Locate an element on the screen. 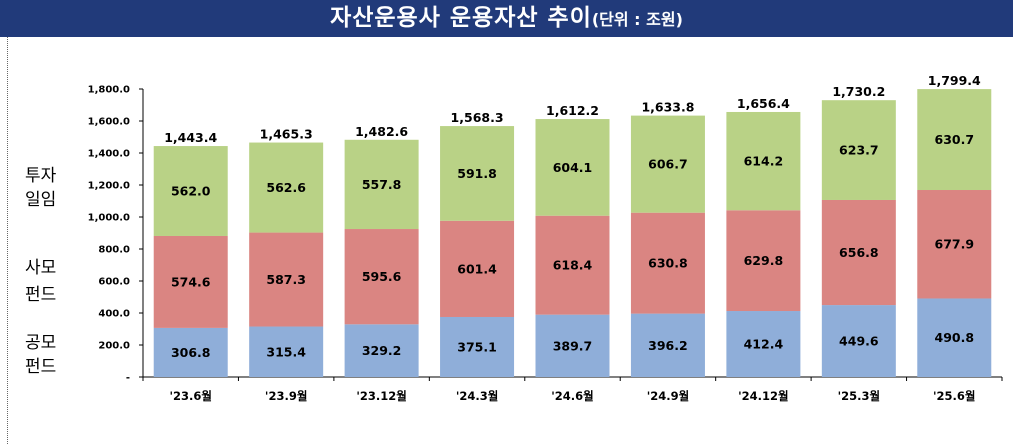 The image size is (1013, 444). chart-title: 자산운용사 운용자산 추이 is located at coordinates (461, 18).